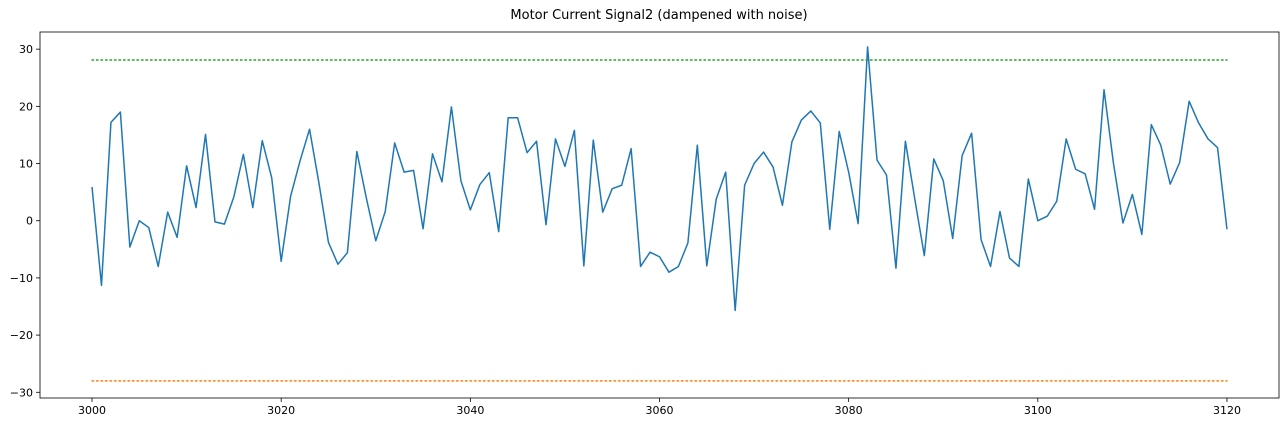 The width and height of the screenshot is (1287, 421). I want to click on x-tick-label: 3020, so click(281, 410).